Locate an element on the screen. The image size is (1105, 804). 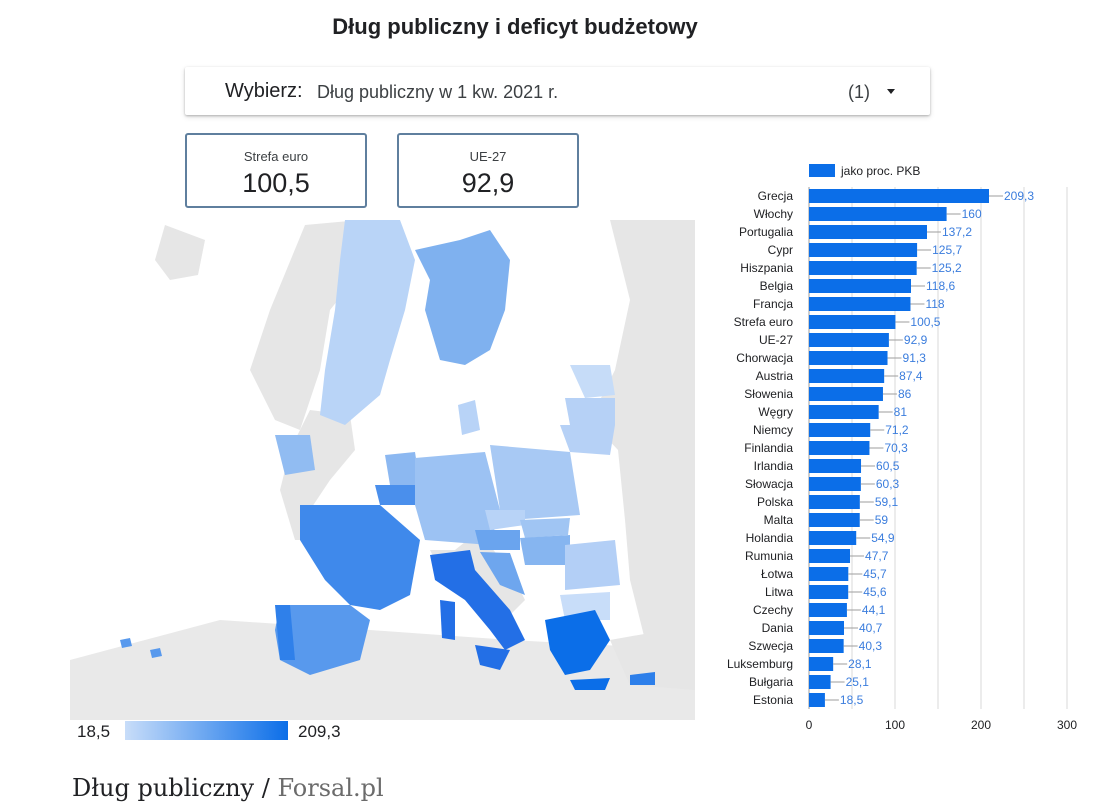
data-label: 40,7 is located at coordinates (871, 628).